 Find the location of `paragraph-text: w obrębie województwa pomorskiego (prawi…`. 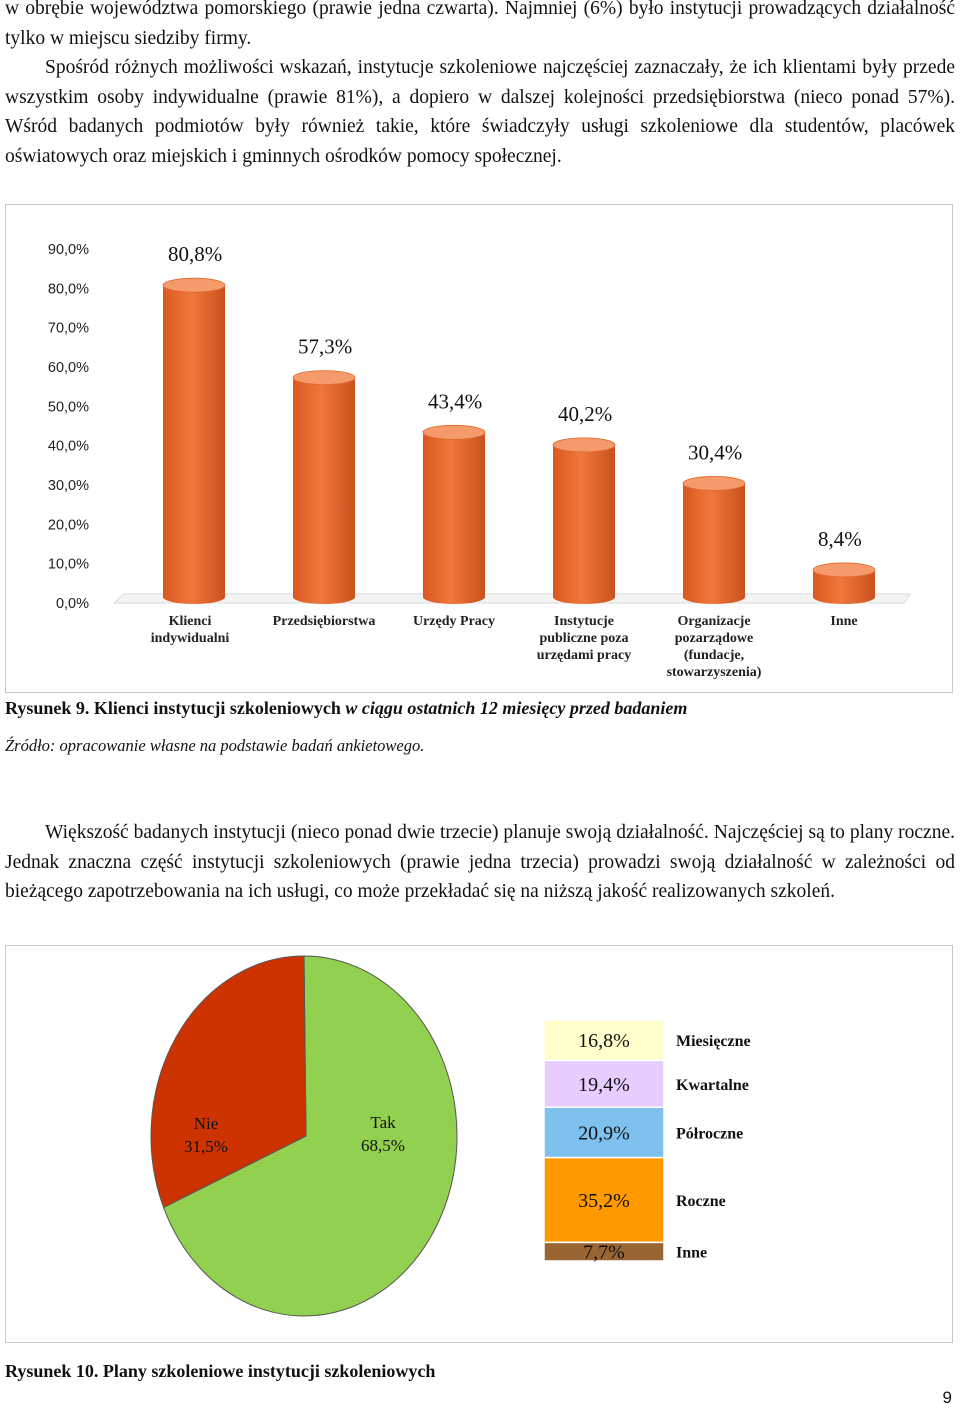

paragraph-text: w obrębie województwa pomorskiego (prawi… is located at coordinates (480, 24).